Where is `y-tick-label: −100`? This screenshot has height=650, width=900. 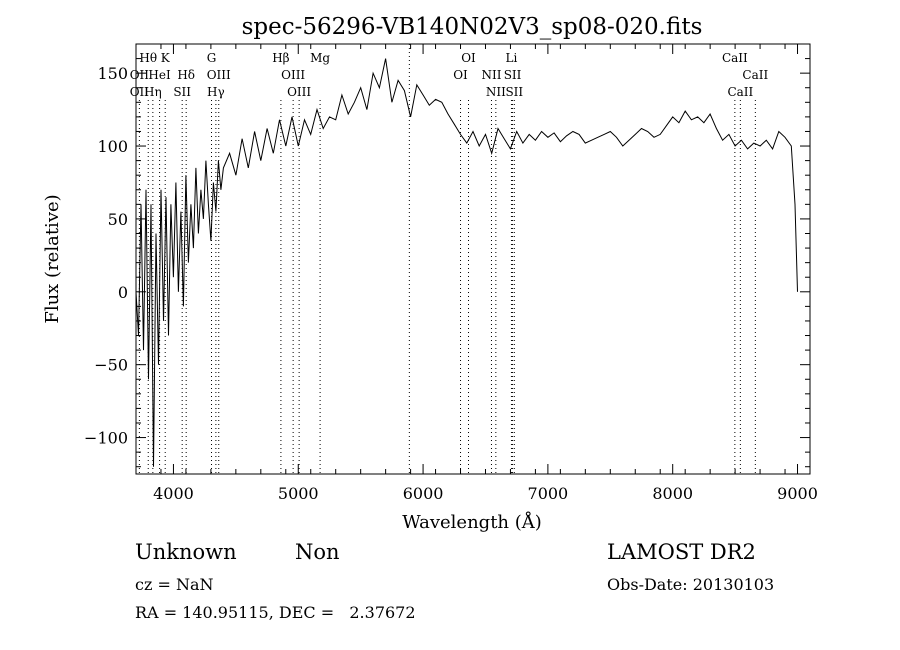 y-tick-label: −100 is located at coordinates (106, 438).